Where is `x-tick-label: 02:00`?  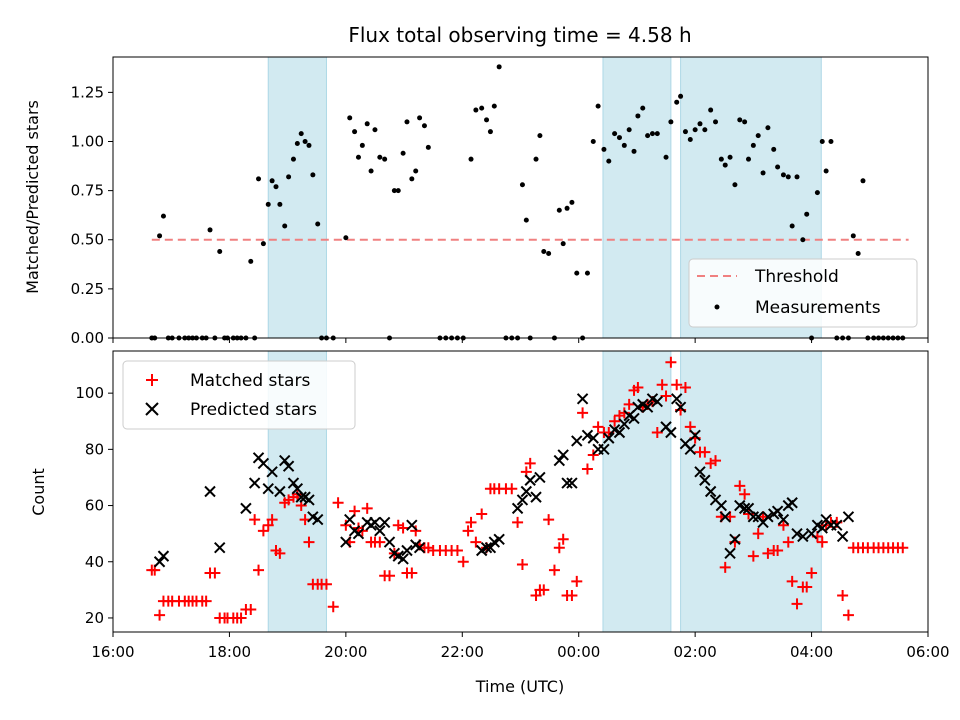
x-tick-label: 02:00 is located at coordinates (695, 652).